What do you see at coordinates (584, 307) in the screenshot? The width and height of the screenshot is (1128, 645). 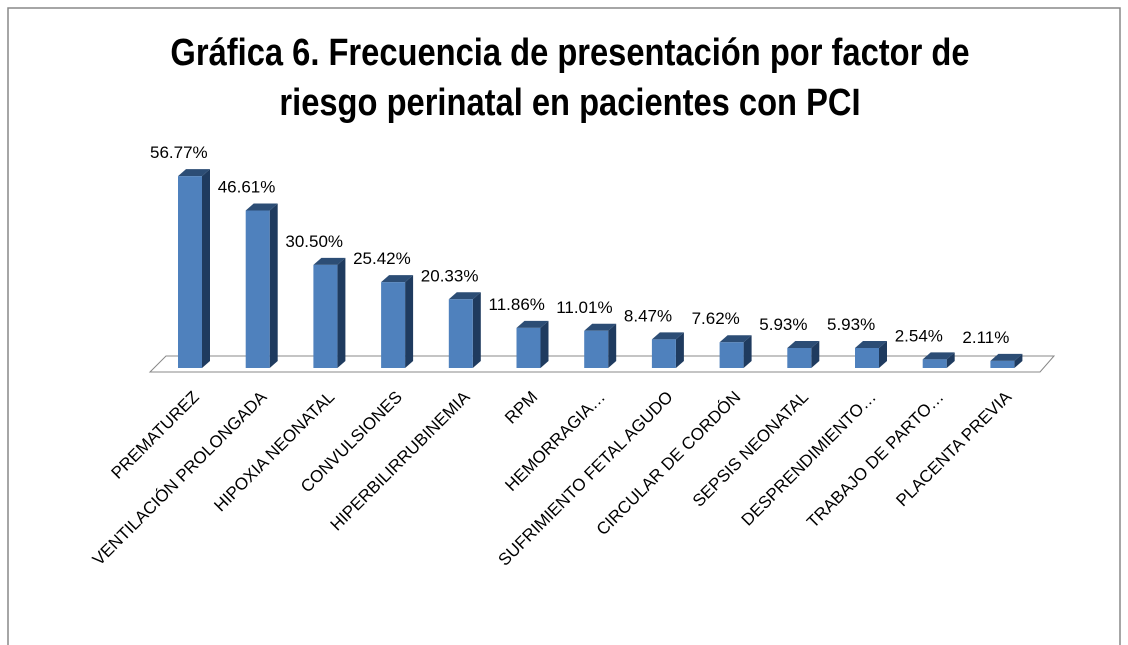 I see `data-label: 11.01%` at bounding box center [584, 307].